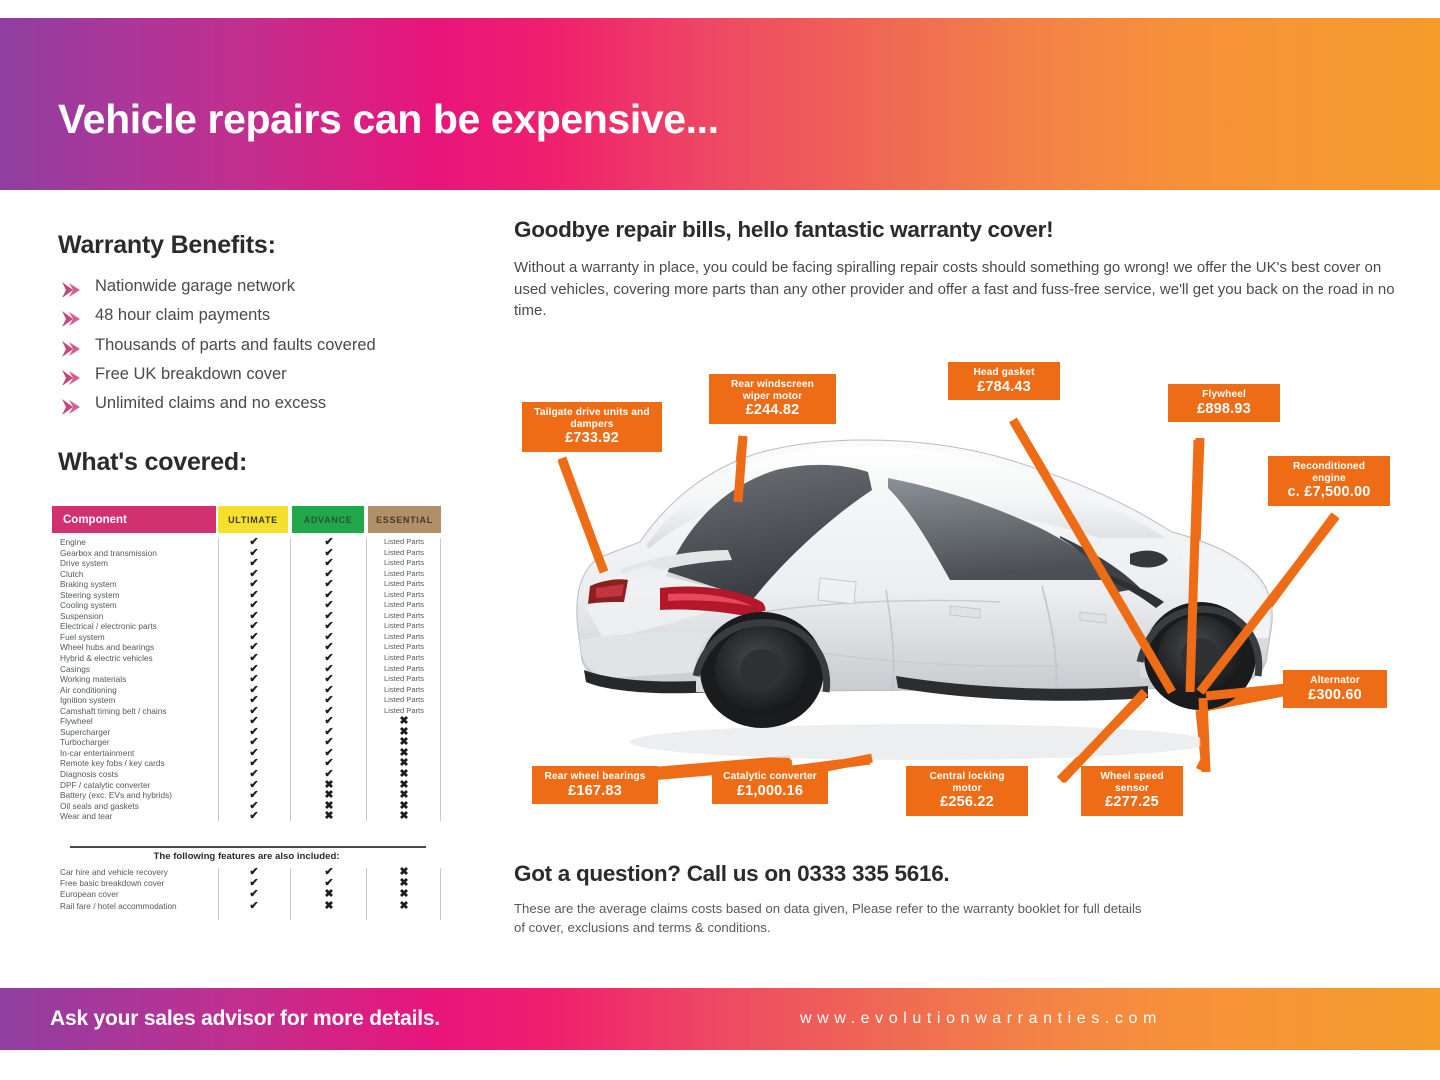 The image size is (1440, 1080). I want to click on callout-alternator: Alternator £300.60, so click(1335, 689).